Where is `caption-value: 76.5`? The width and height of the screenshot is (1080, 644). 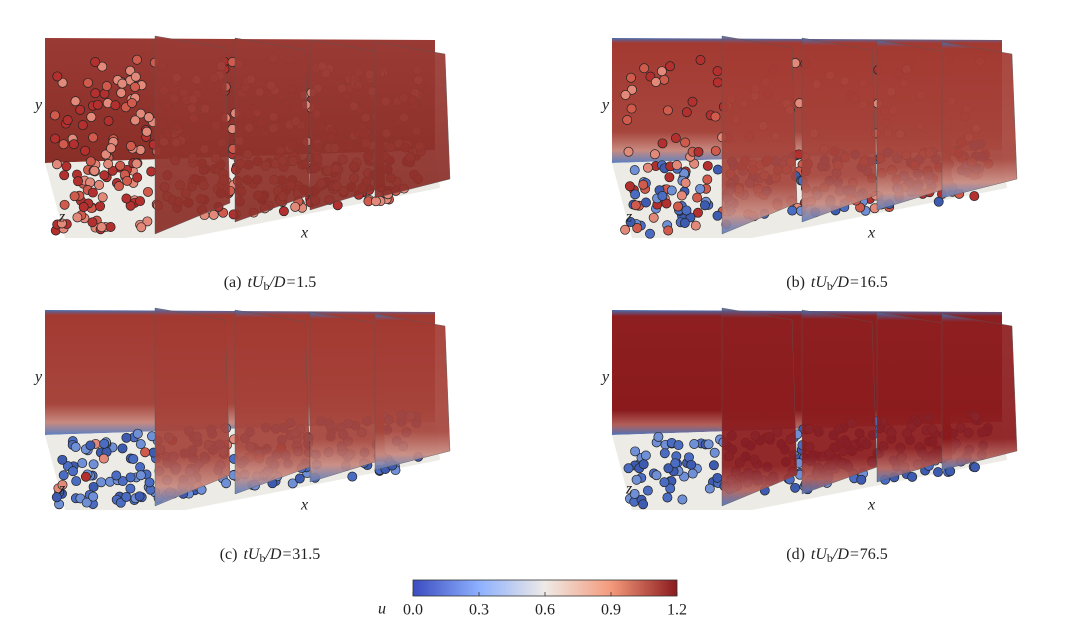
caption-value: 76.5 is located at coordinates (874, 554).